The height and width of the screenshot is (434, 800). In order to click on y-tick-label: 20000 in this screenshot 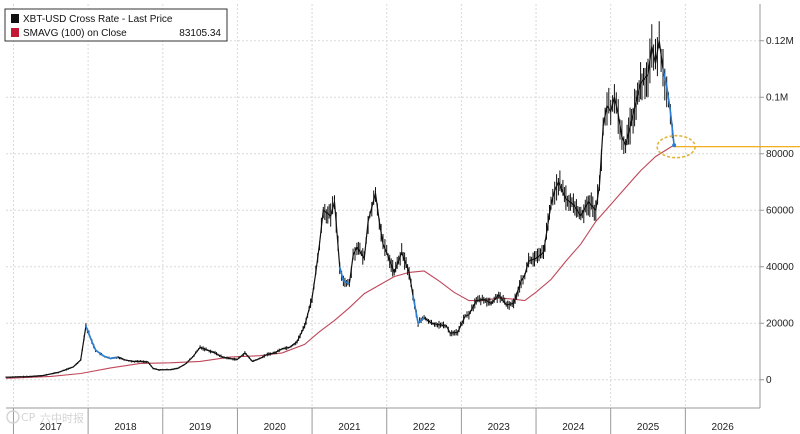, I will do `click(780, 324)`.